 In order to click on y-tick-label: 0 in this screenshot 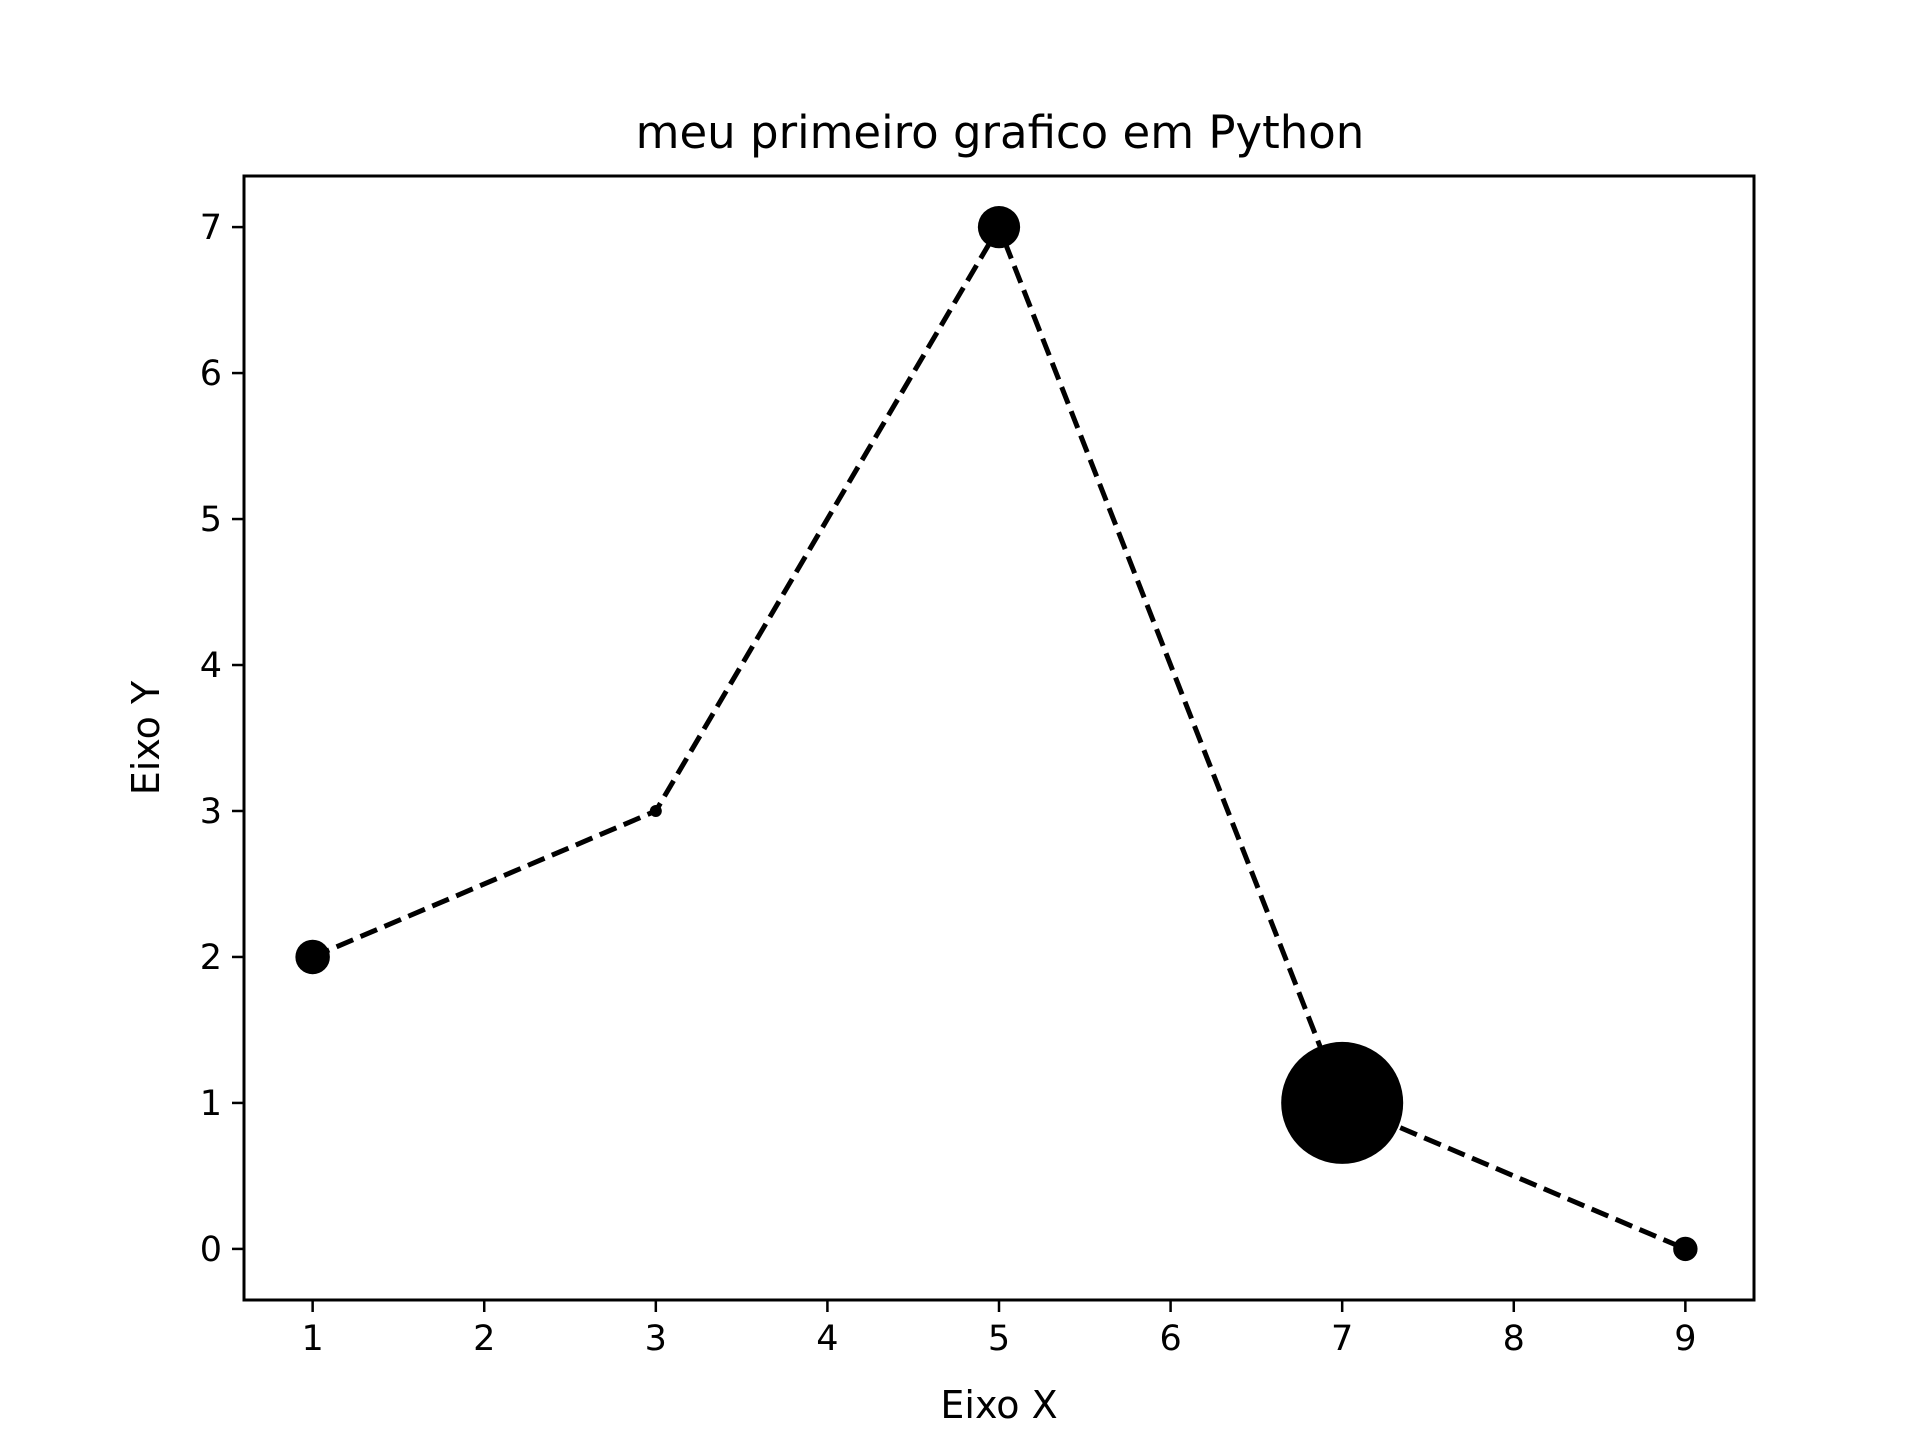, I will do `click(211, 1250)`.